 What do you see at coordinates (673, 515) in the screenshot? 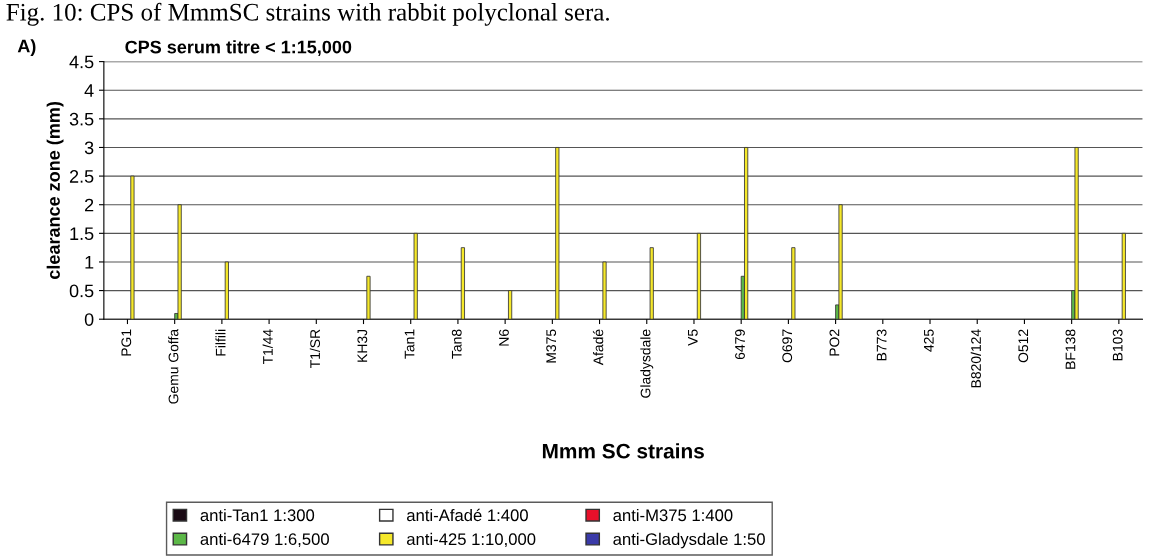
I see `legend-label: anti-M375 1:400` at bounding box center [673, 515].